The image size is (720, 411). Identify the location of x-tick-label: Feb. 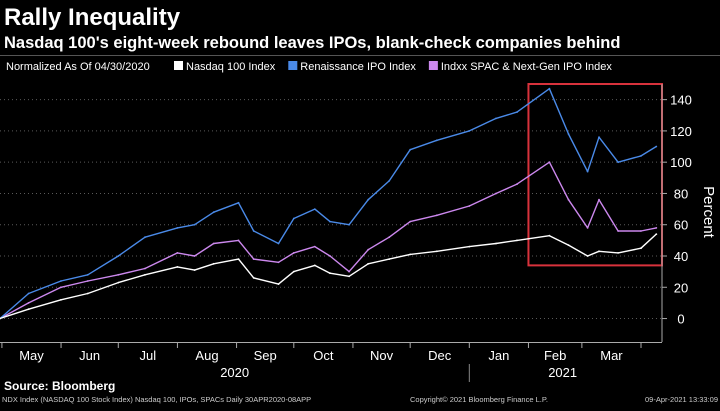
(555, 355).